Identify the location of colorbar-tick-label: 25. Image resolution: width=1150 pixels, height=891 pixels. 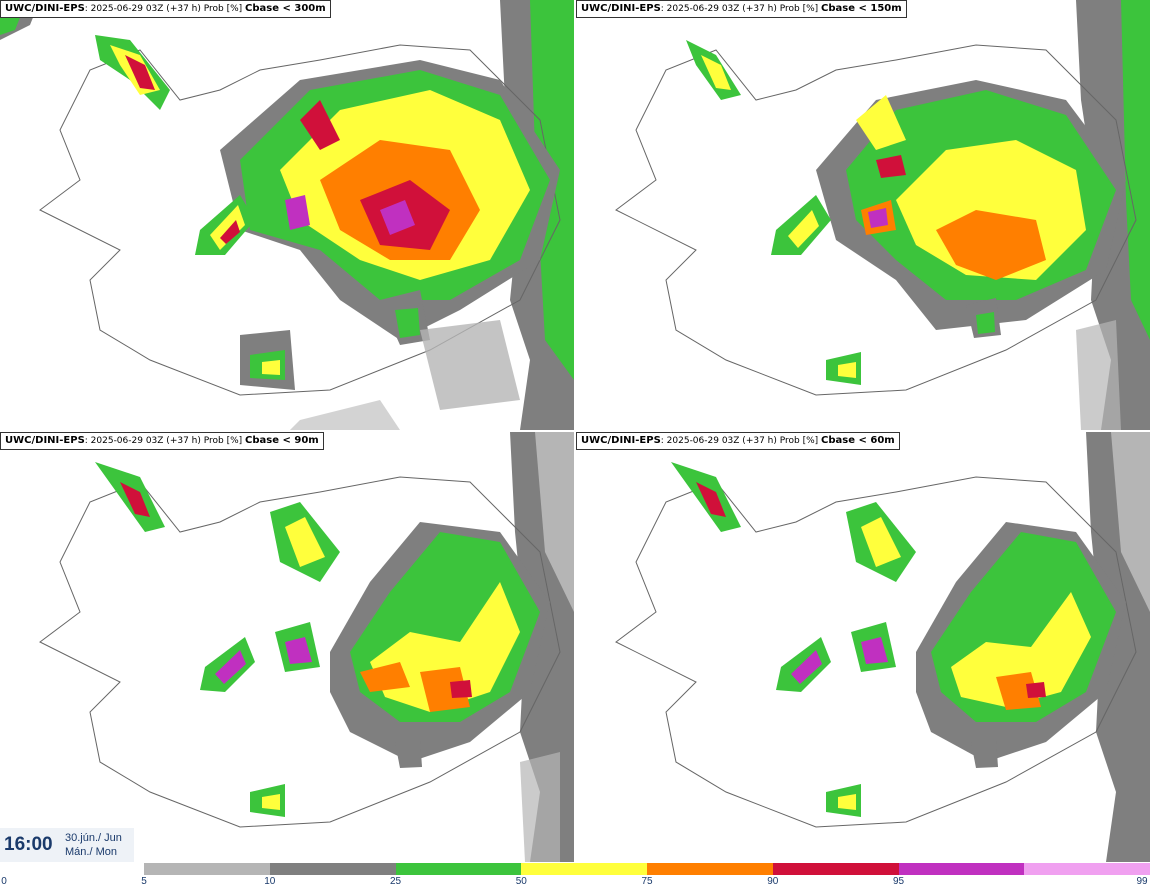
(395, 881).